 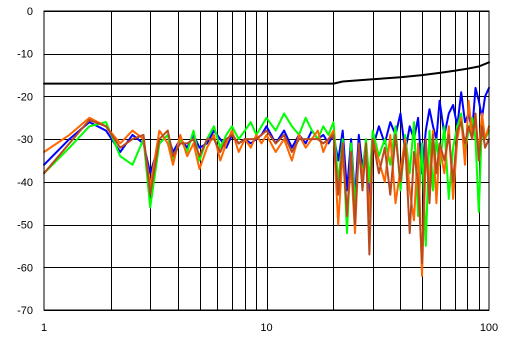 I want to click on y-axis-tick-labels: 0 -10 -20 -30 -40 -50 -60 -70, so click(x=25, y=161).